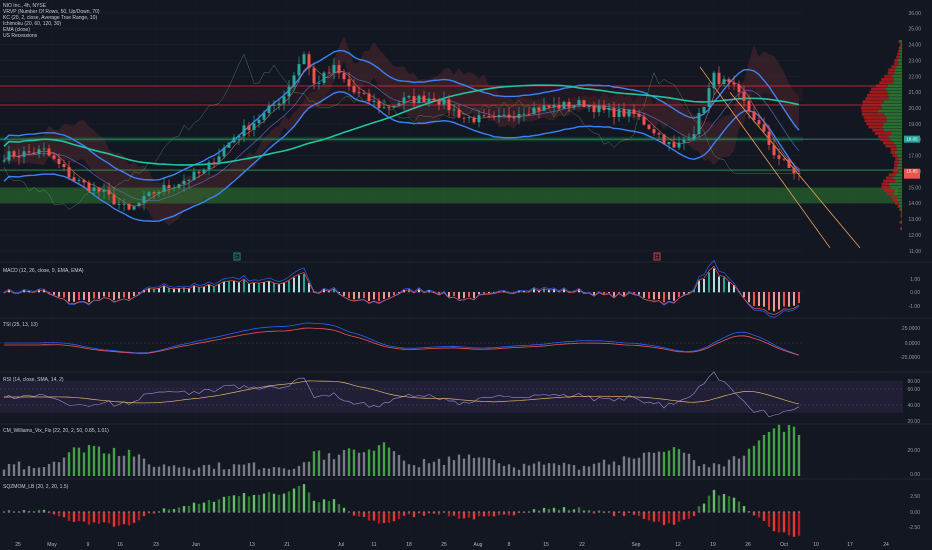  I want to click on tsi-title: TSI (25, 13, 13), so click(20, 325).